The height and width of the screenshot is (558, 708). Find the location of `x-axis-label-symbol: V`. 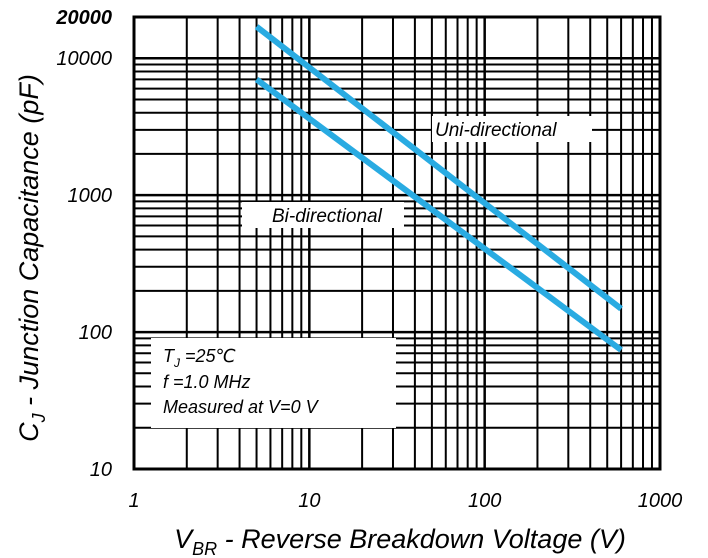

x-axis-label-symbol: V is located at coordinates (184, 539).